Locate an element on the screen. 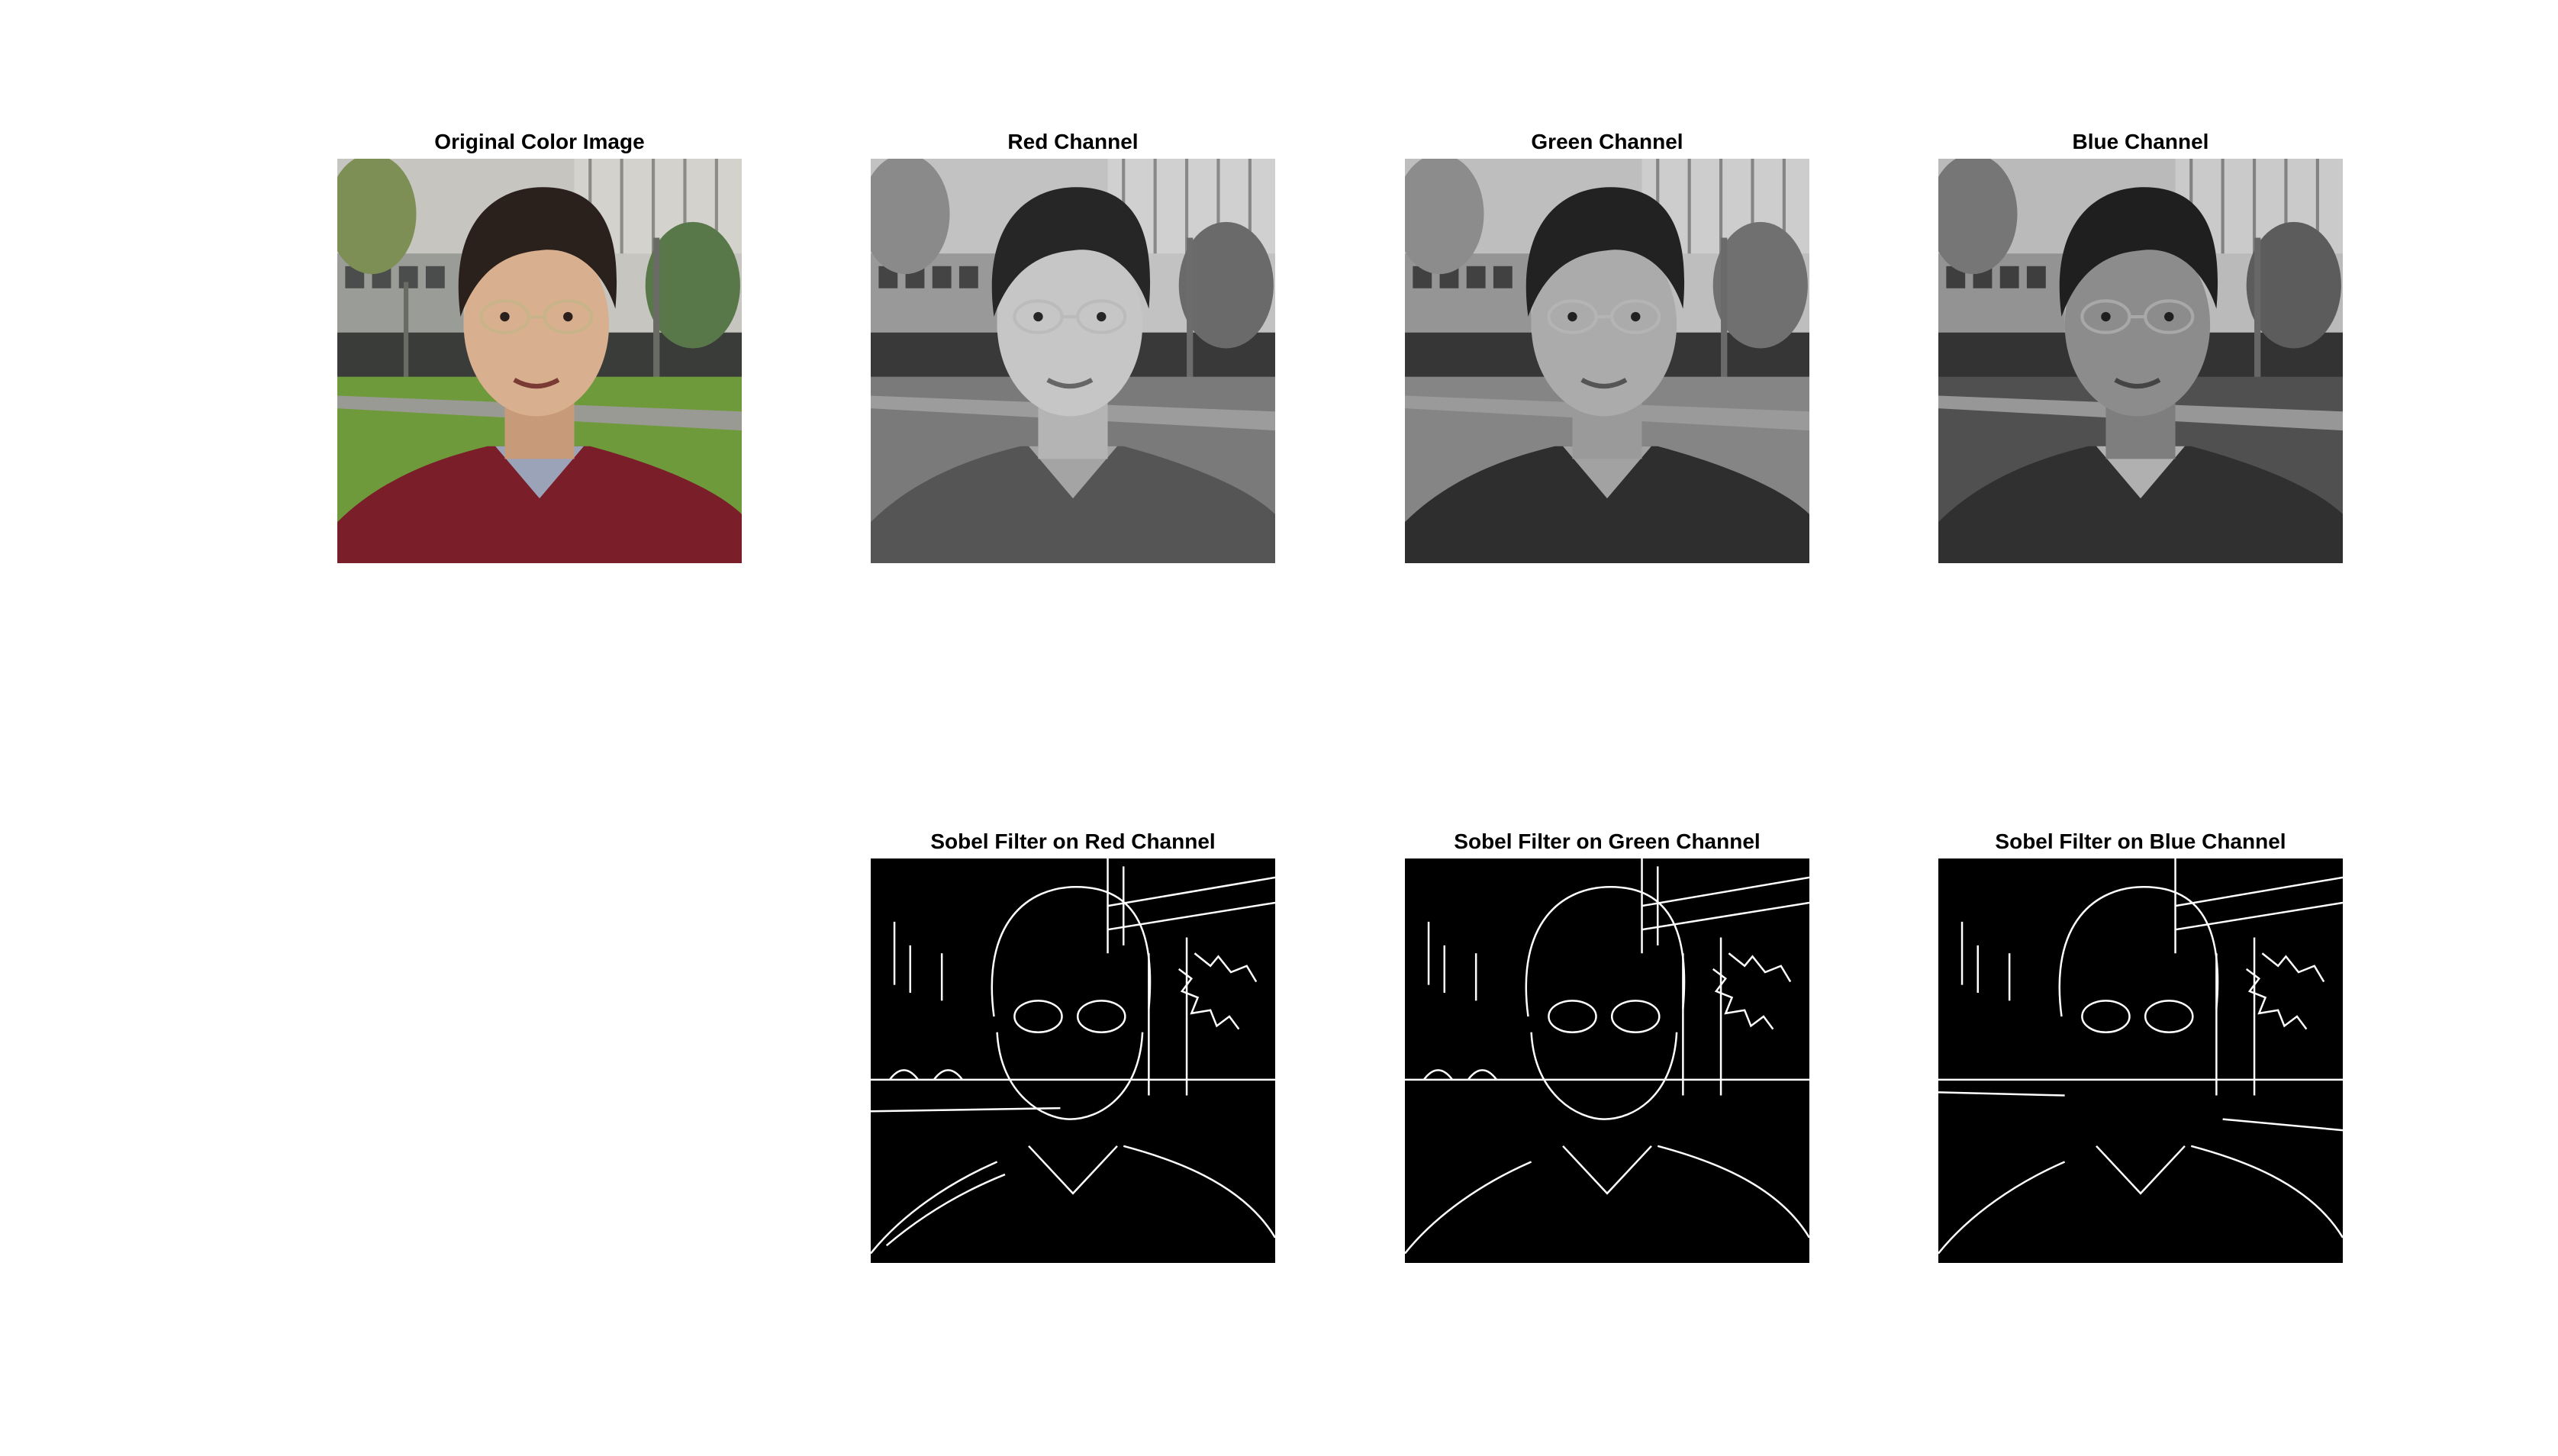  sobel-blue-panel: Sobel Filter on Blue Channel is located at coordinates (2141, 1046).